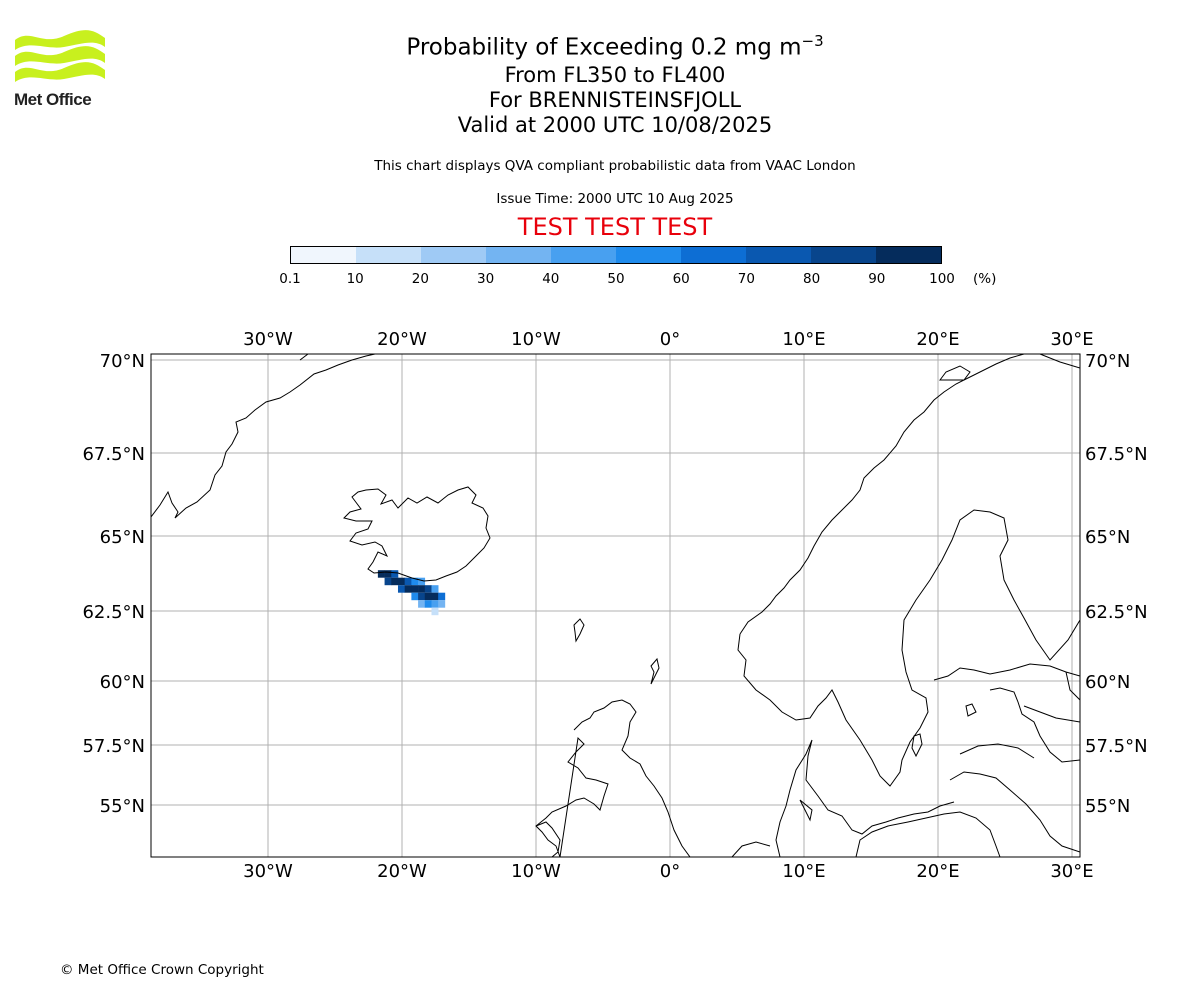  What do you see at coordinates (942, 279) in the screenshot?
I see `colorbar-tick-label: 100` at bounding box center [942, 279].